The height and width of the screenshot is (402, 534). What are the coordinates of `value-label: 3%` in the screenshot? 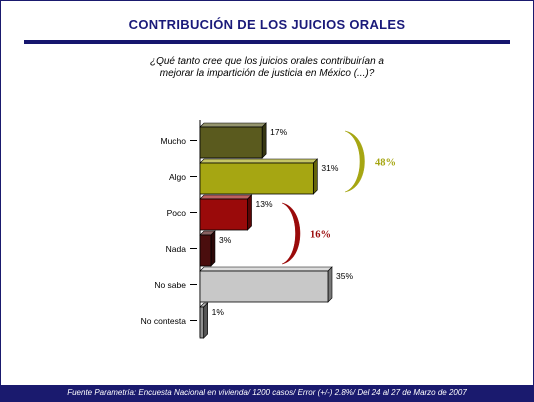 It's located at (225, 240).